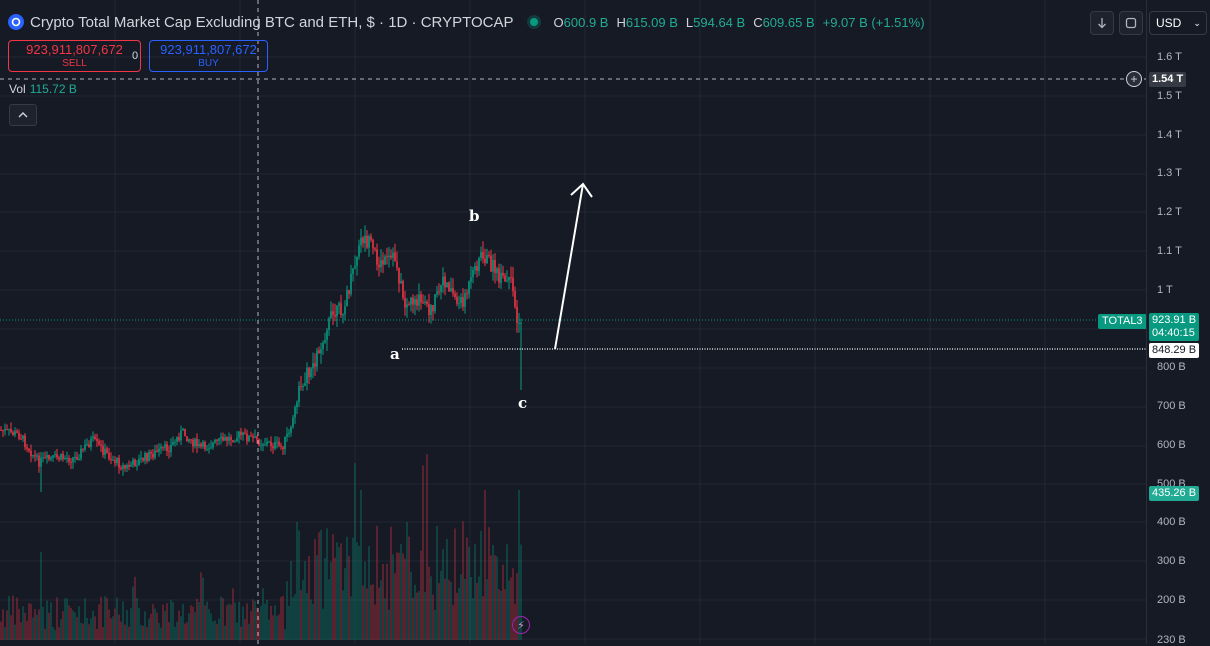 The width and height of the screenshot is (1210, 646). I want to click on sell-button: 923,911,807,672 SELL, so click(74, 56).